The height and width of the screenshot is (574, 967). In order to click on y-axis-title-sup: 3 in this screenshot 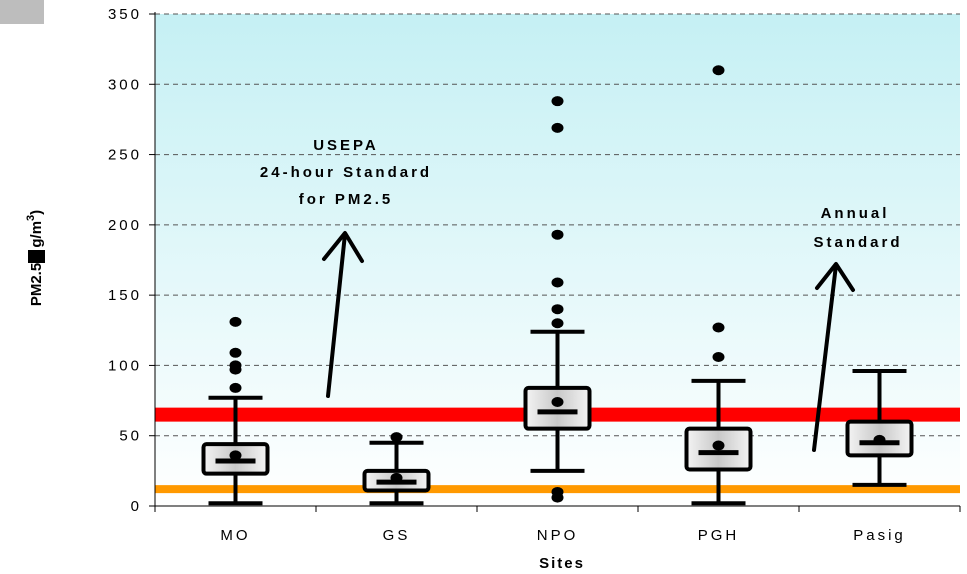, I will do `click(31, 218)`.